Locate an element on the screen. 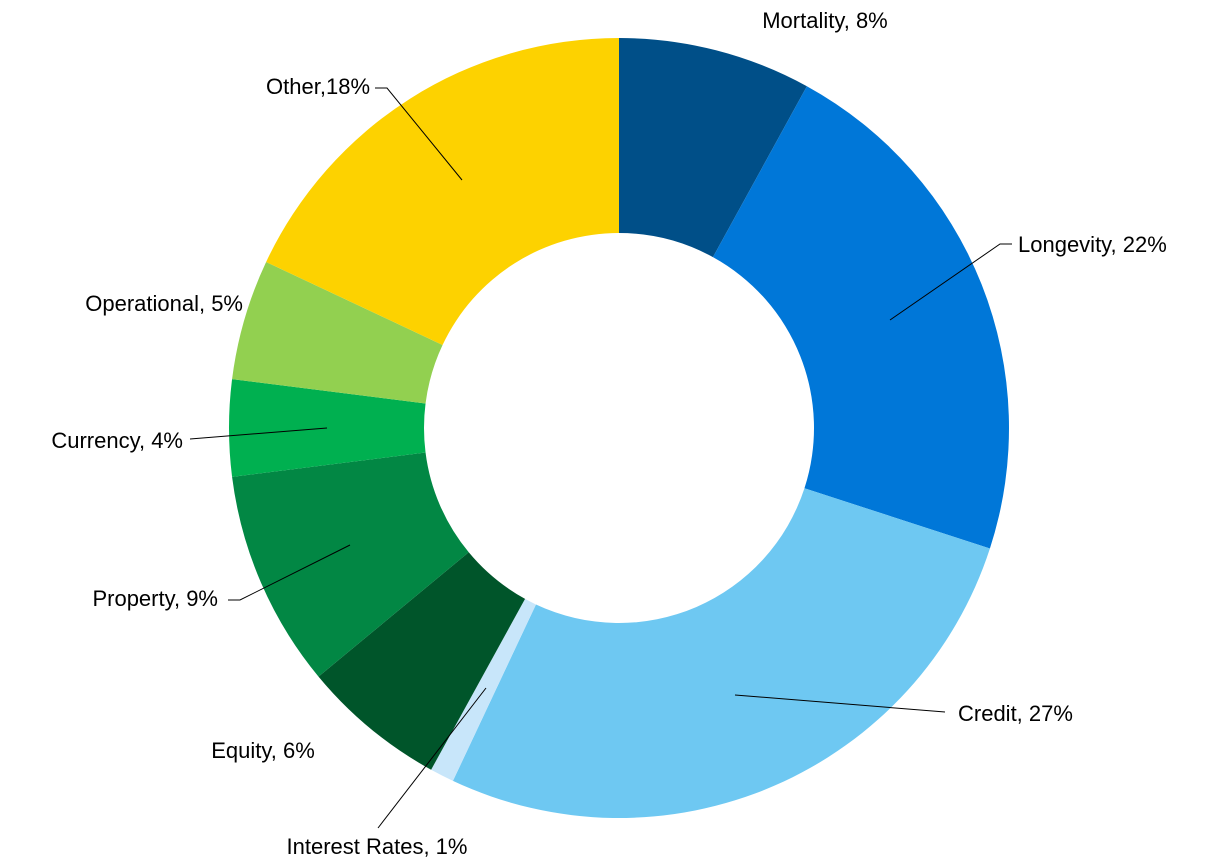 This screenshot has width=1214, height=862. slice-label: Other,18% is located at coordinates (318, 86).